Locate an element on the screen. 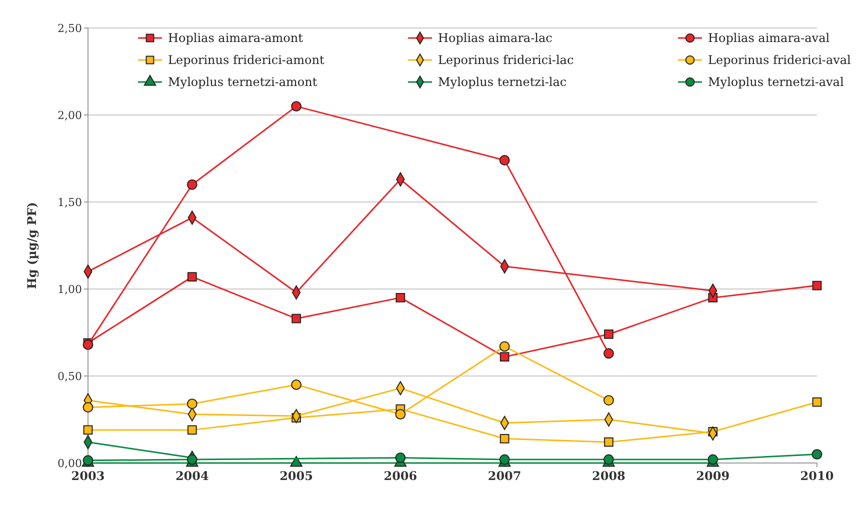 The height and width of the screenshot is (521, 865). x-tick-label: 2005 is located at coordinates (296, 476).